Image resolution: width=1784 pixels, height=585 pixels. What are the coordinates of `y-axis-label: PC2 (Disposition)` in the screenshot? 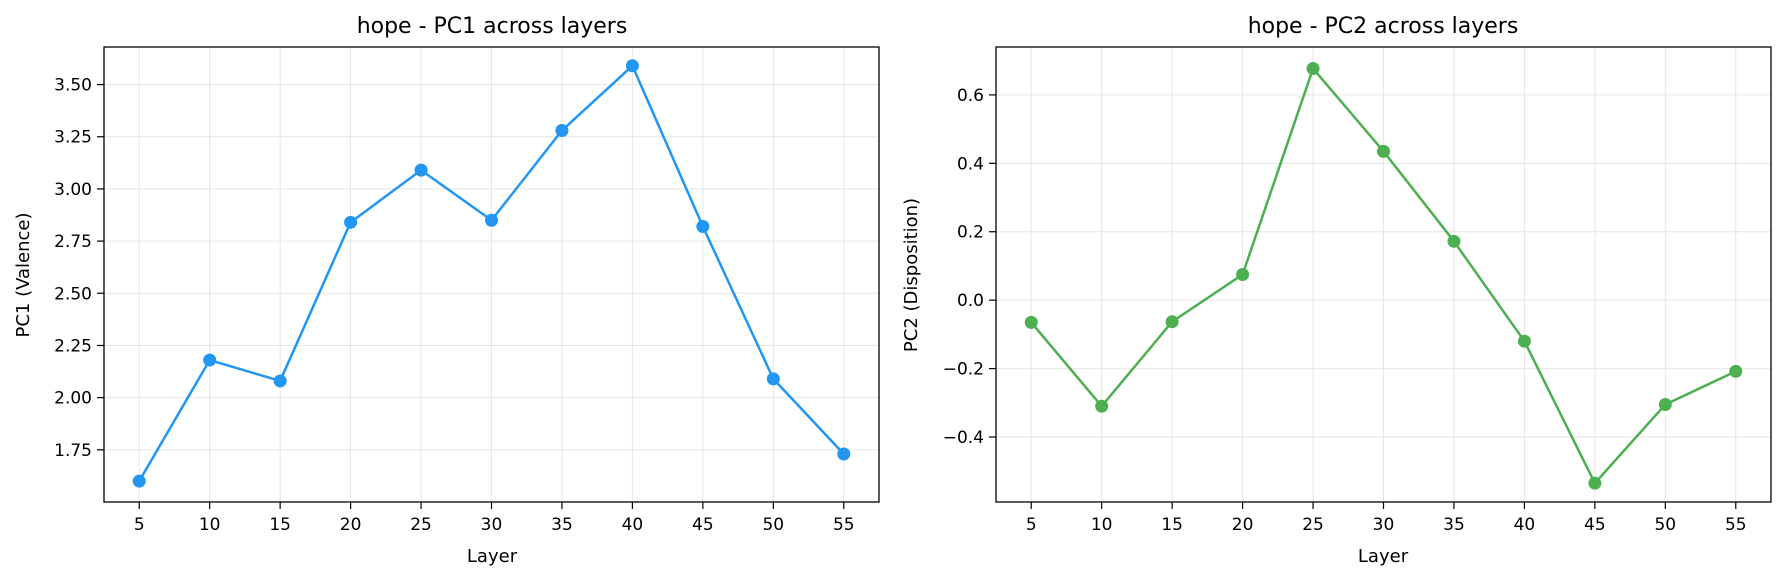 It's located at (911, 275).